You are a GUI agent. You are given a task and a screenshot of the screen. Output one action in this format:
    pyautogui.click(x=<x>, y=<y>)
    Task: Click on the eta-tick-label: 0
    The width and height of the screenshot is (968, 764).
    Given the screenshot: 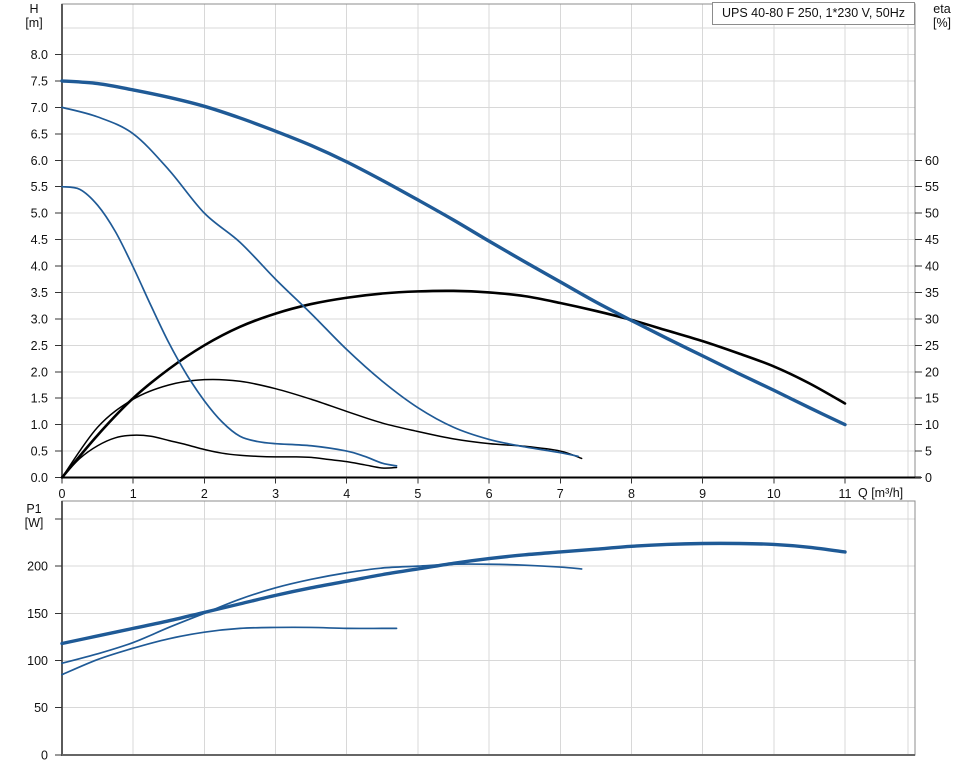 What is the action you would take?
    pyautogui.click(x=928, y=478)
    